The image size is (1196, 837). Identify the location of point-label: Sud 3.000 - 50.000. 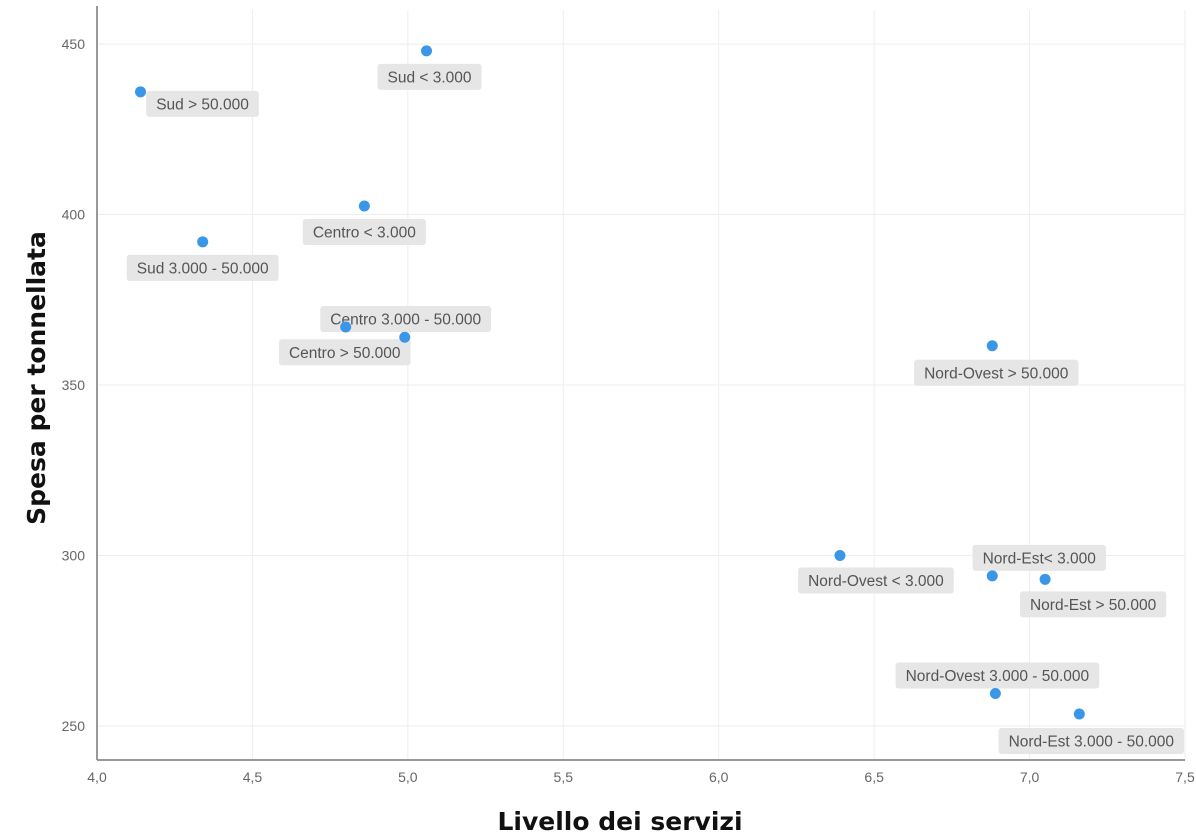
(202, 267).